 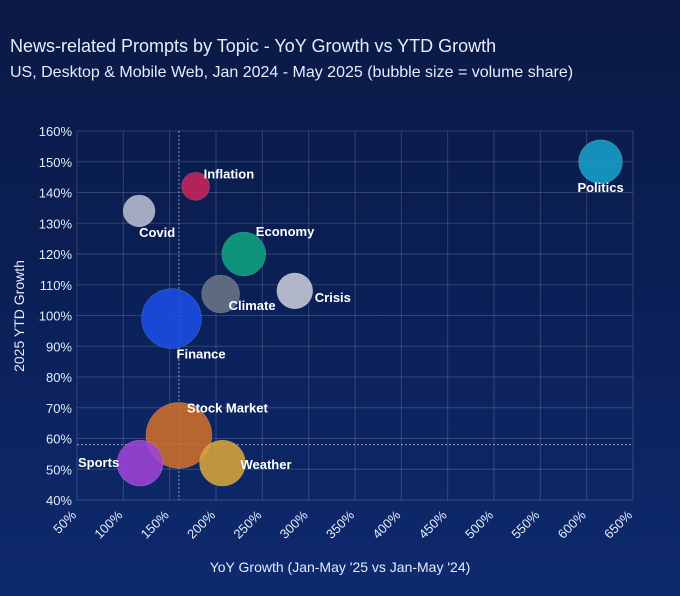 I want to click on y-tick-label: 130%, so click(x=56, y=223).